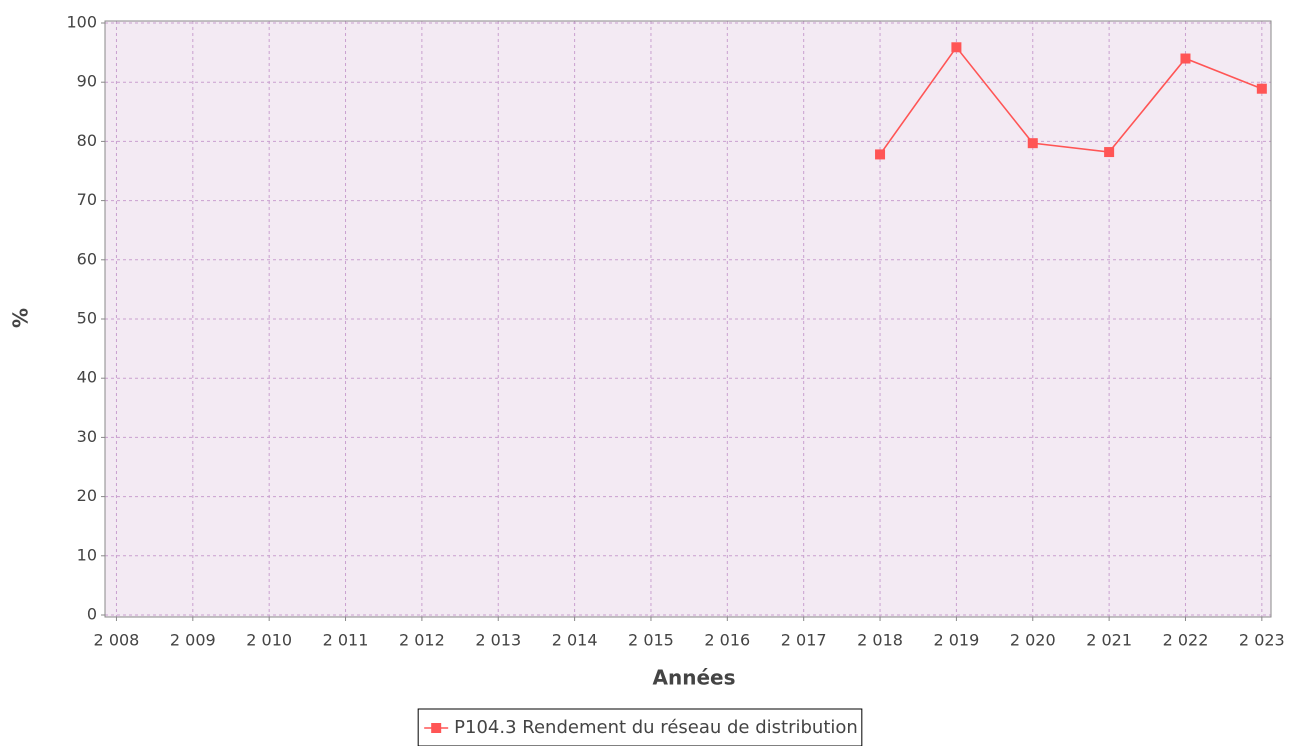 The image size is (1309, 746). Describe the element at coordinates (87, 436) in the screenshot. I see `y-tick-label: 30` at that location.